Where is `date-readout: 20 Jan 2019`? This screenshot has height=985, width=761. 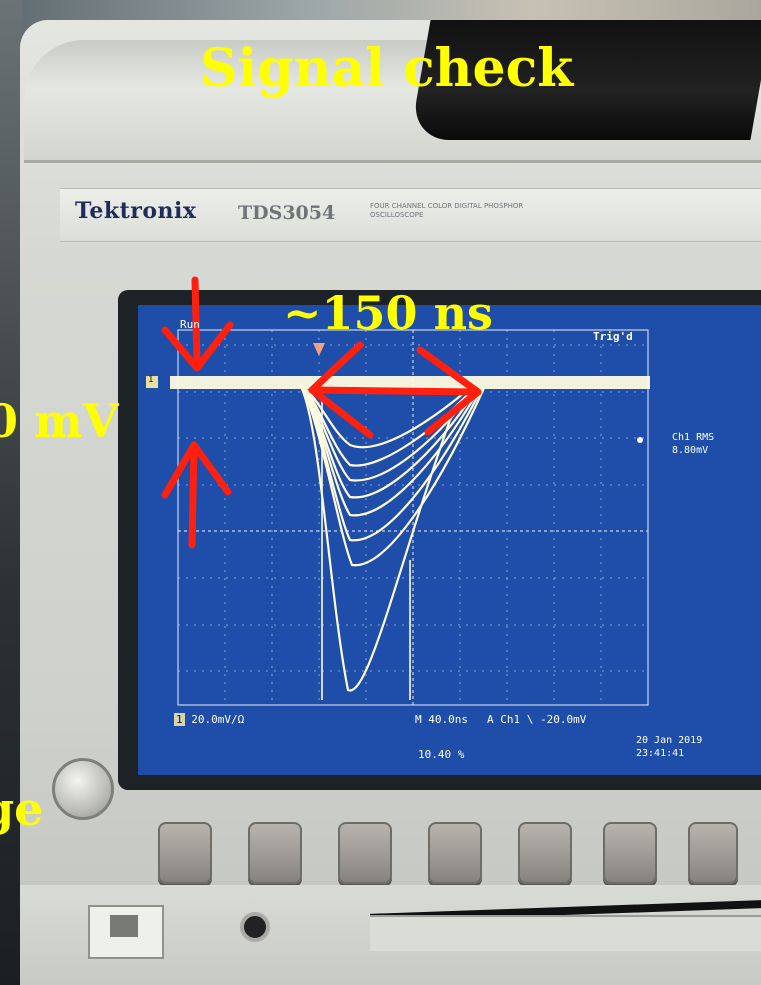
date-readout: 20 Jan 2019 is located at coordinates (669, 740).